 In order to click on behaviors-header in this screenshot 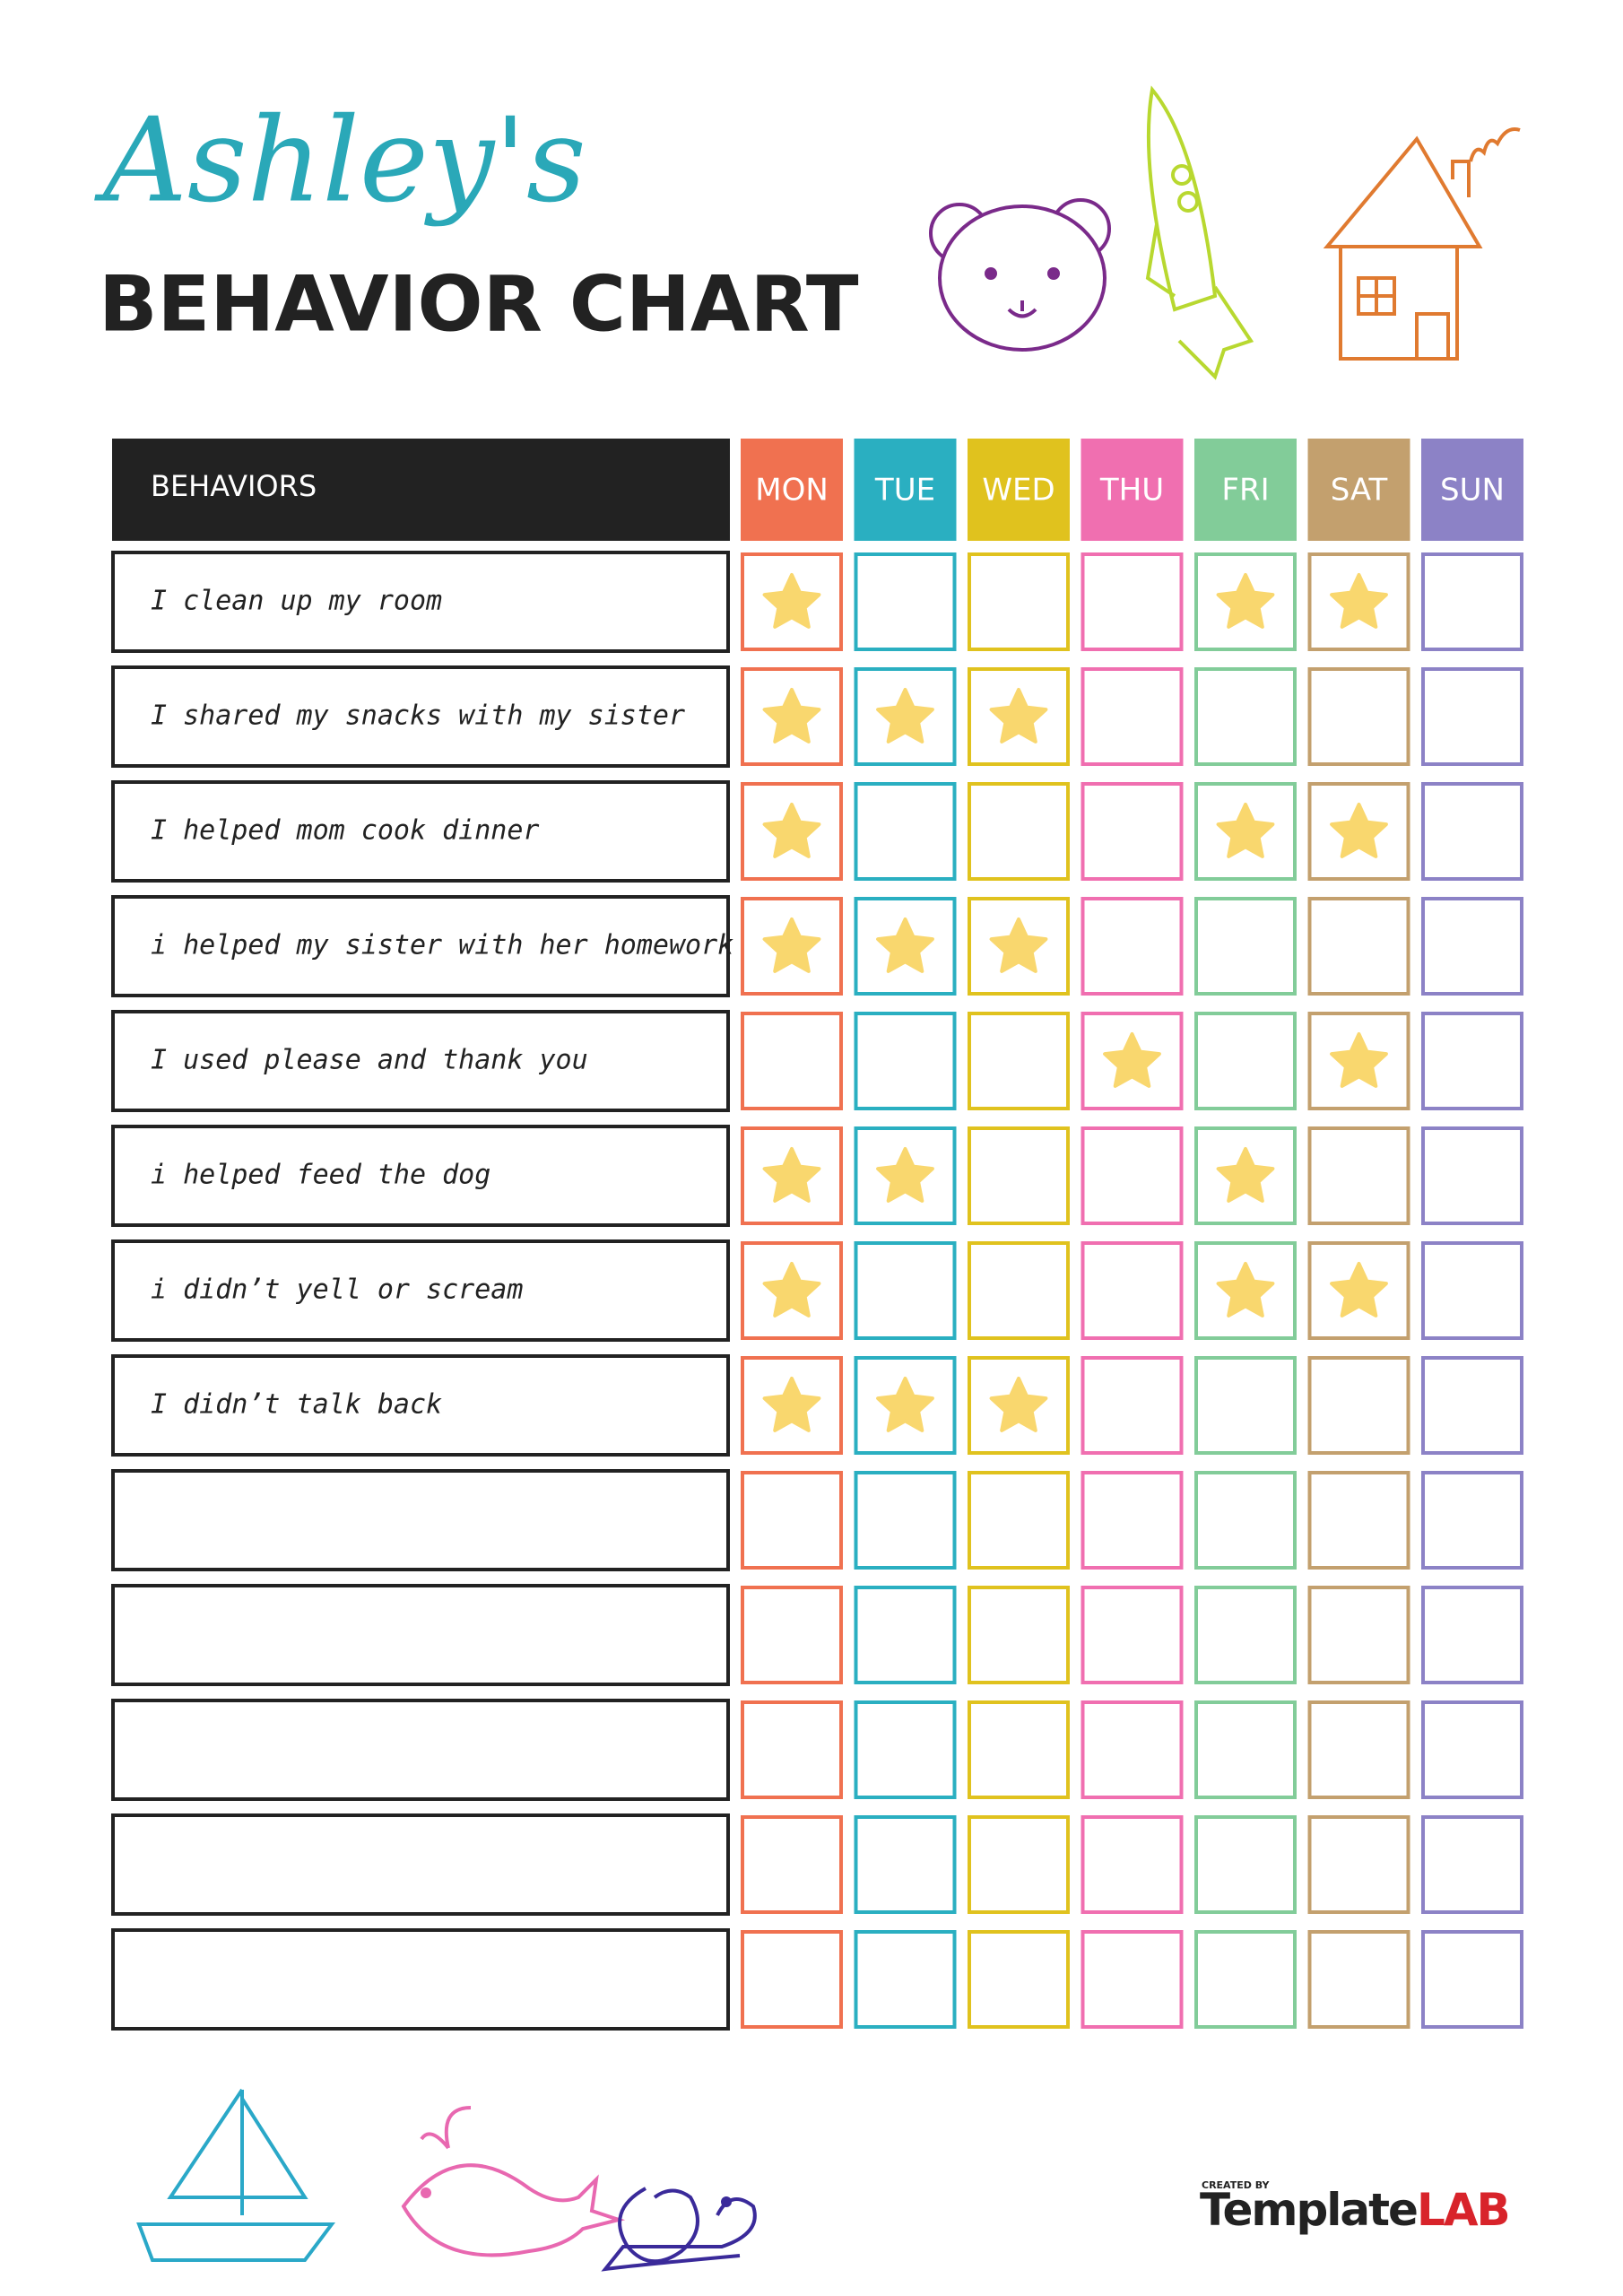, I will do `click(421, 490)`.